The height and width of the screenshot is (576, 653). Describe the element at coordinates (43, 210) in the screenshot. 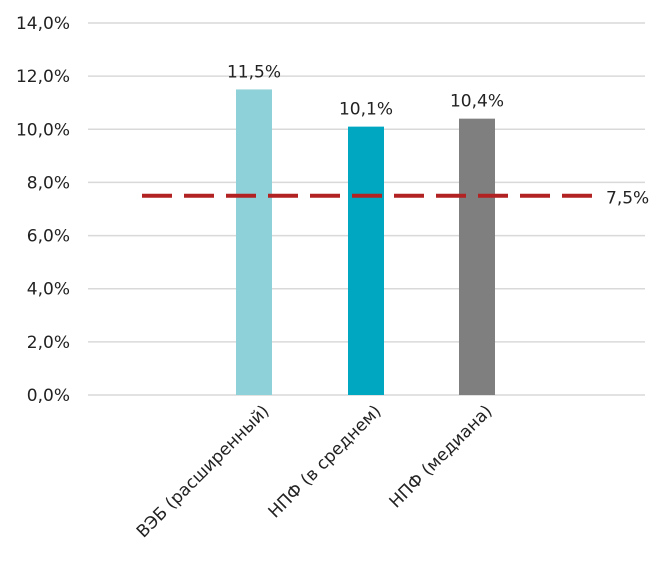

I see `y-axis-tick-labels: 0,0% 2,0% 4,0% 6,0% 8,0% 10,0% 12,0% 14,0%` at that location.